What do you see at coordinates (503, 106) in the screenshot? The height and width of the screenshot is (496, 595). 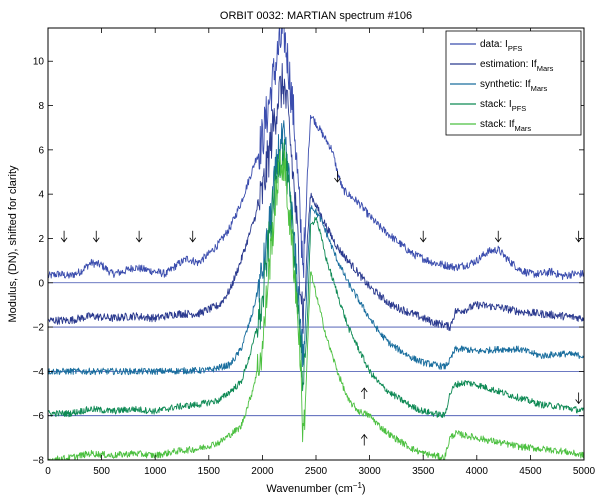 I see `legend-label: stack: IPFS` at bounding box center [503, 106].